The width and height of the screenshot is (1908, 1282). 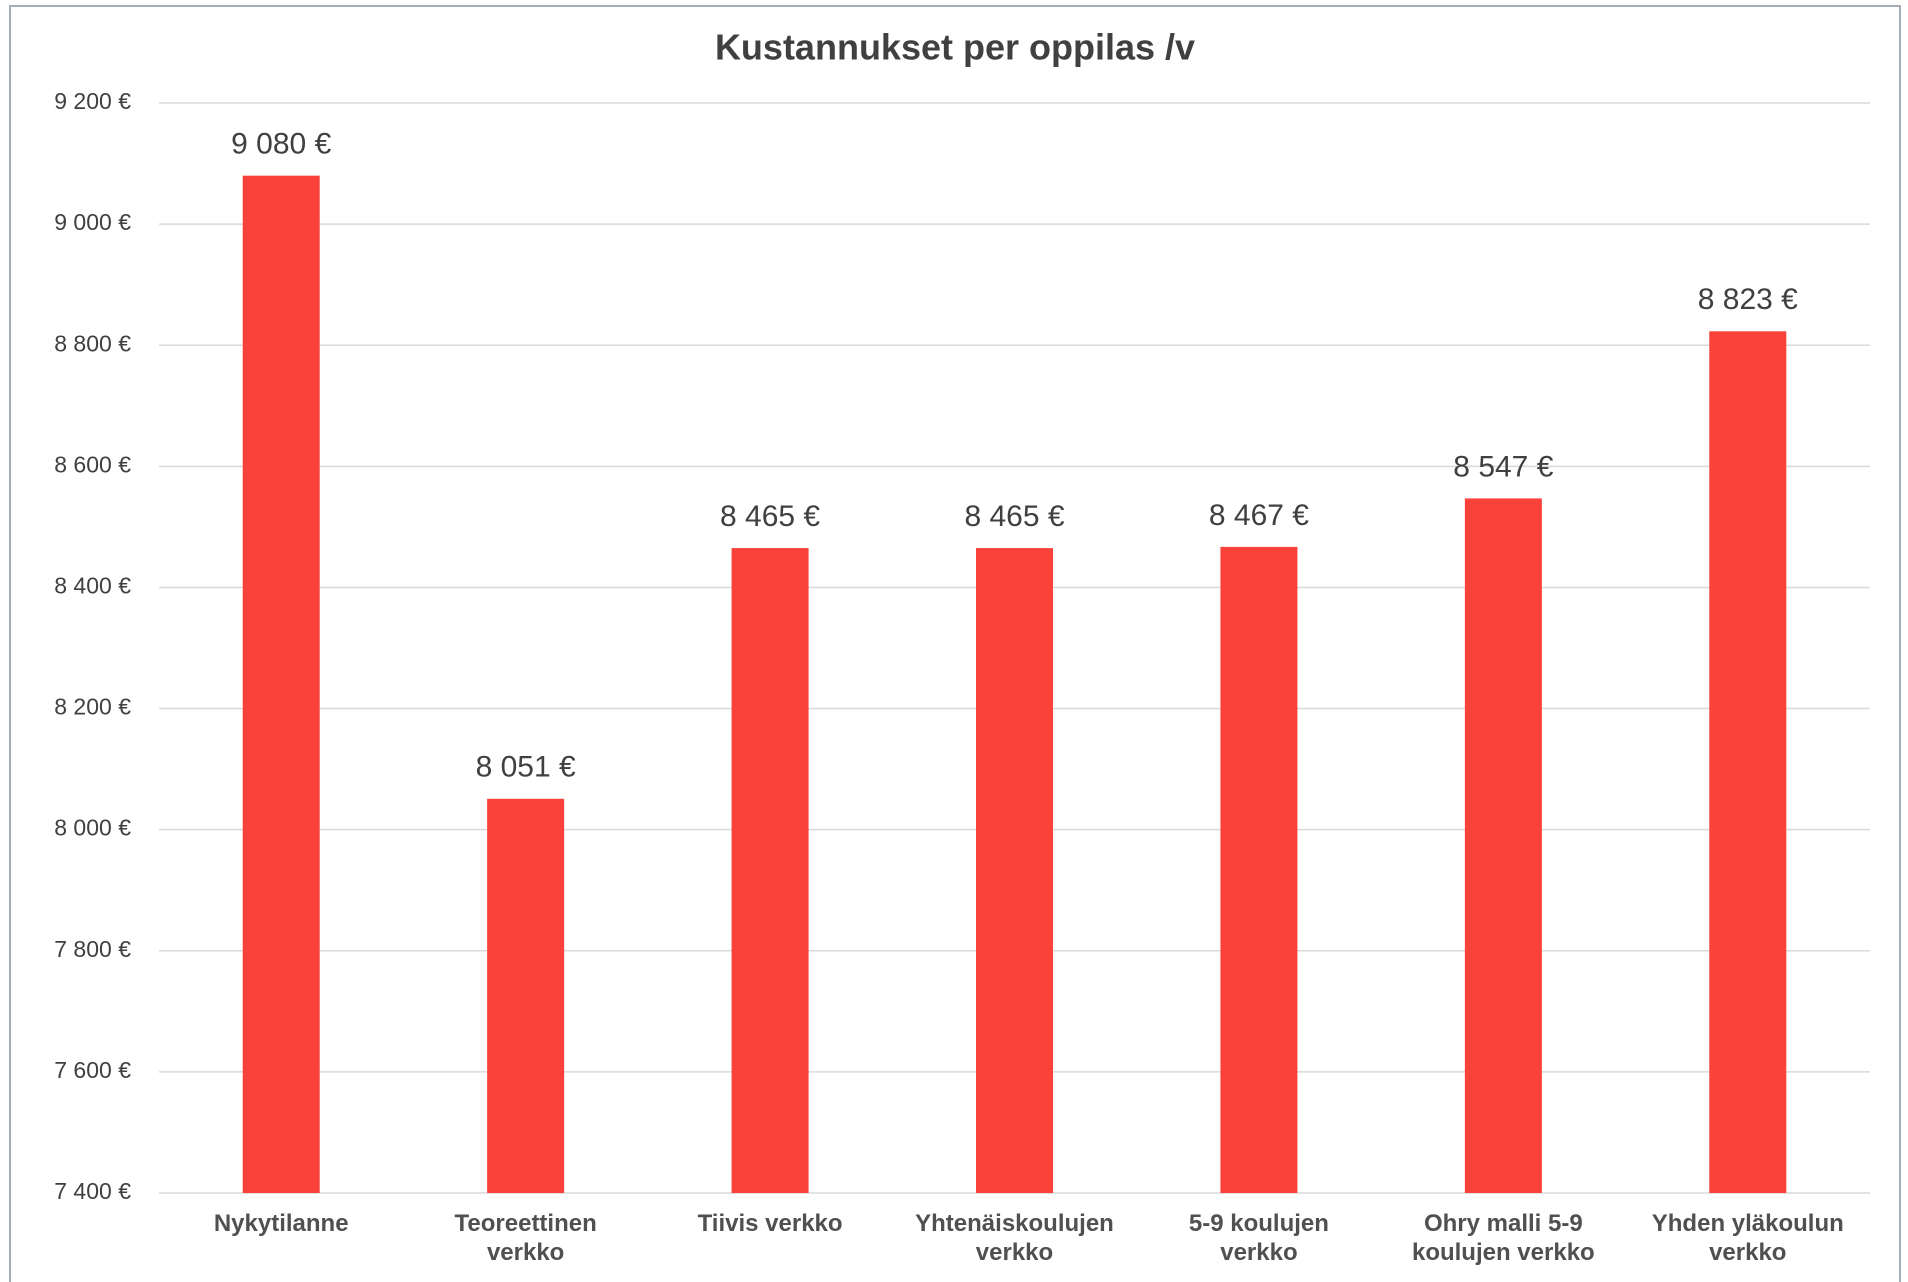 What do you see at coordinates (92, 1191) in the screenshot?
I see `y-tick-label: 7 400 €` at bounding box center [92, 1191].